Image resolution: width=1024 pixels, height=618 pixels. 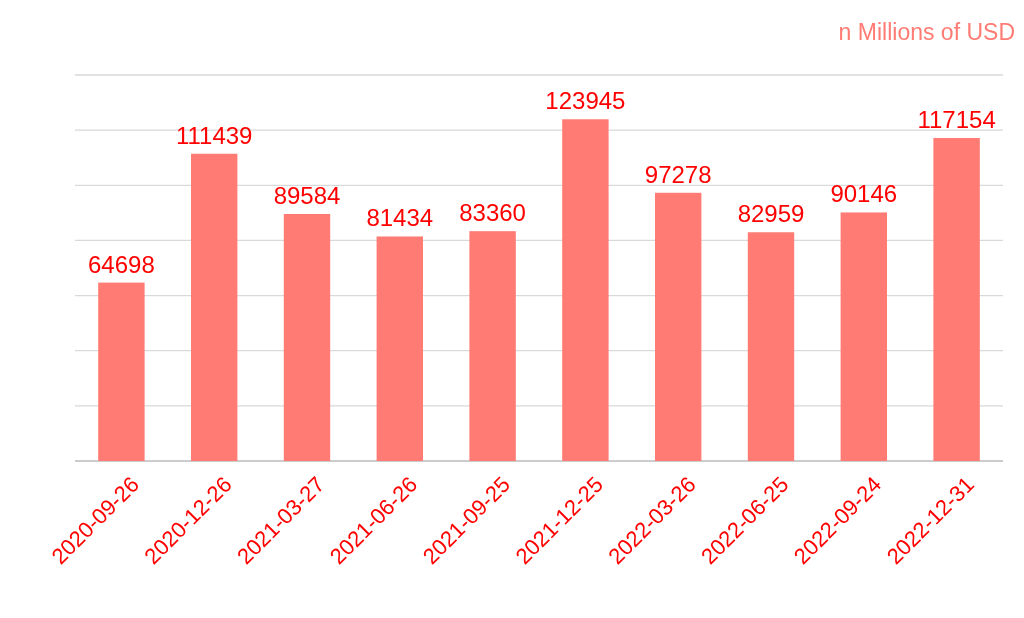 What do you see at coordinates (214, 135) in the screenshot?
I see `data-label: 111439` at bounding box center [214, 135].